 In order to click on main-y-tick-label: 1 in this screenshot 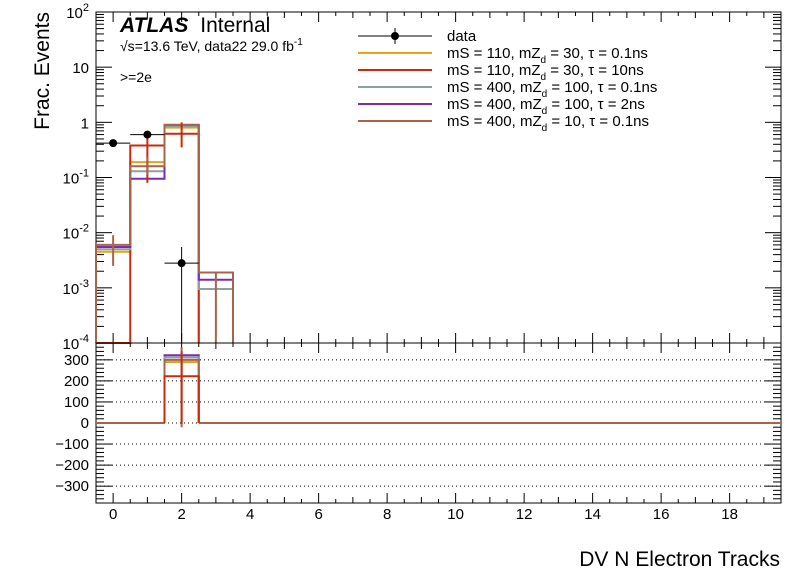, I will do `click(85, 123)`.